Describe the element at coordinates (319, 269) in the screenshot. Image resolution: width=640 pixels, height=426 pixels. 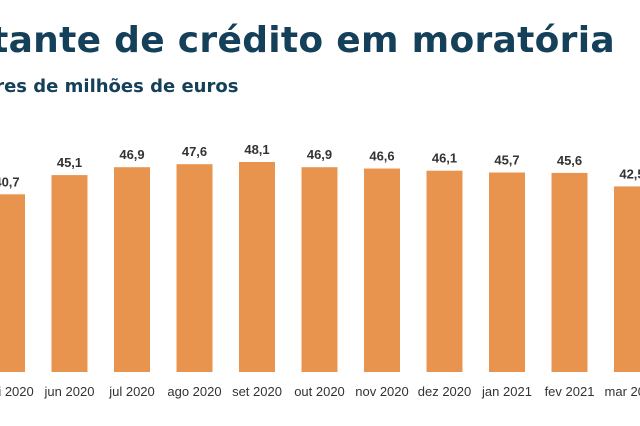
I see `bar-out-2020` at that location.